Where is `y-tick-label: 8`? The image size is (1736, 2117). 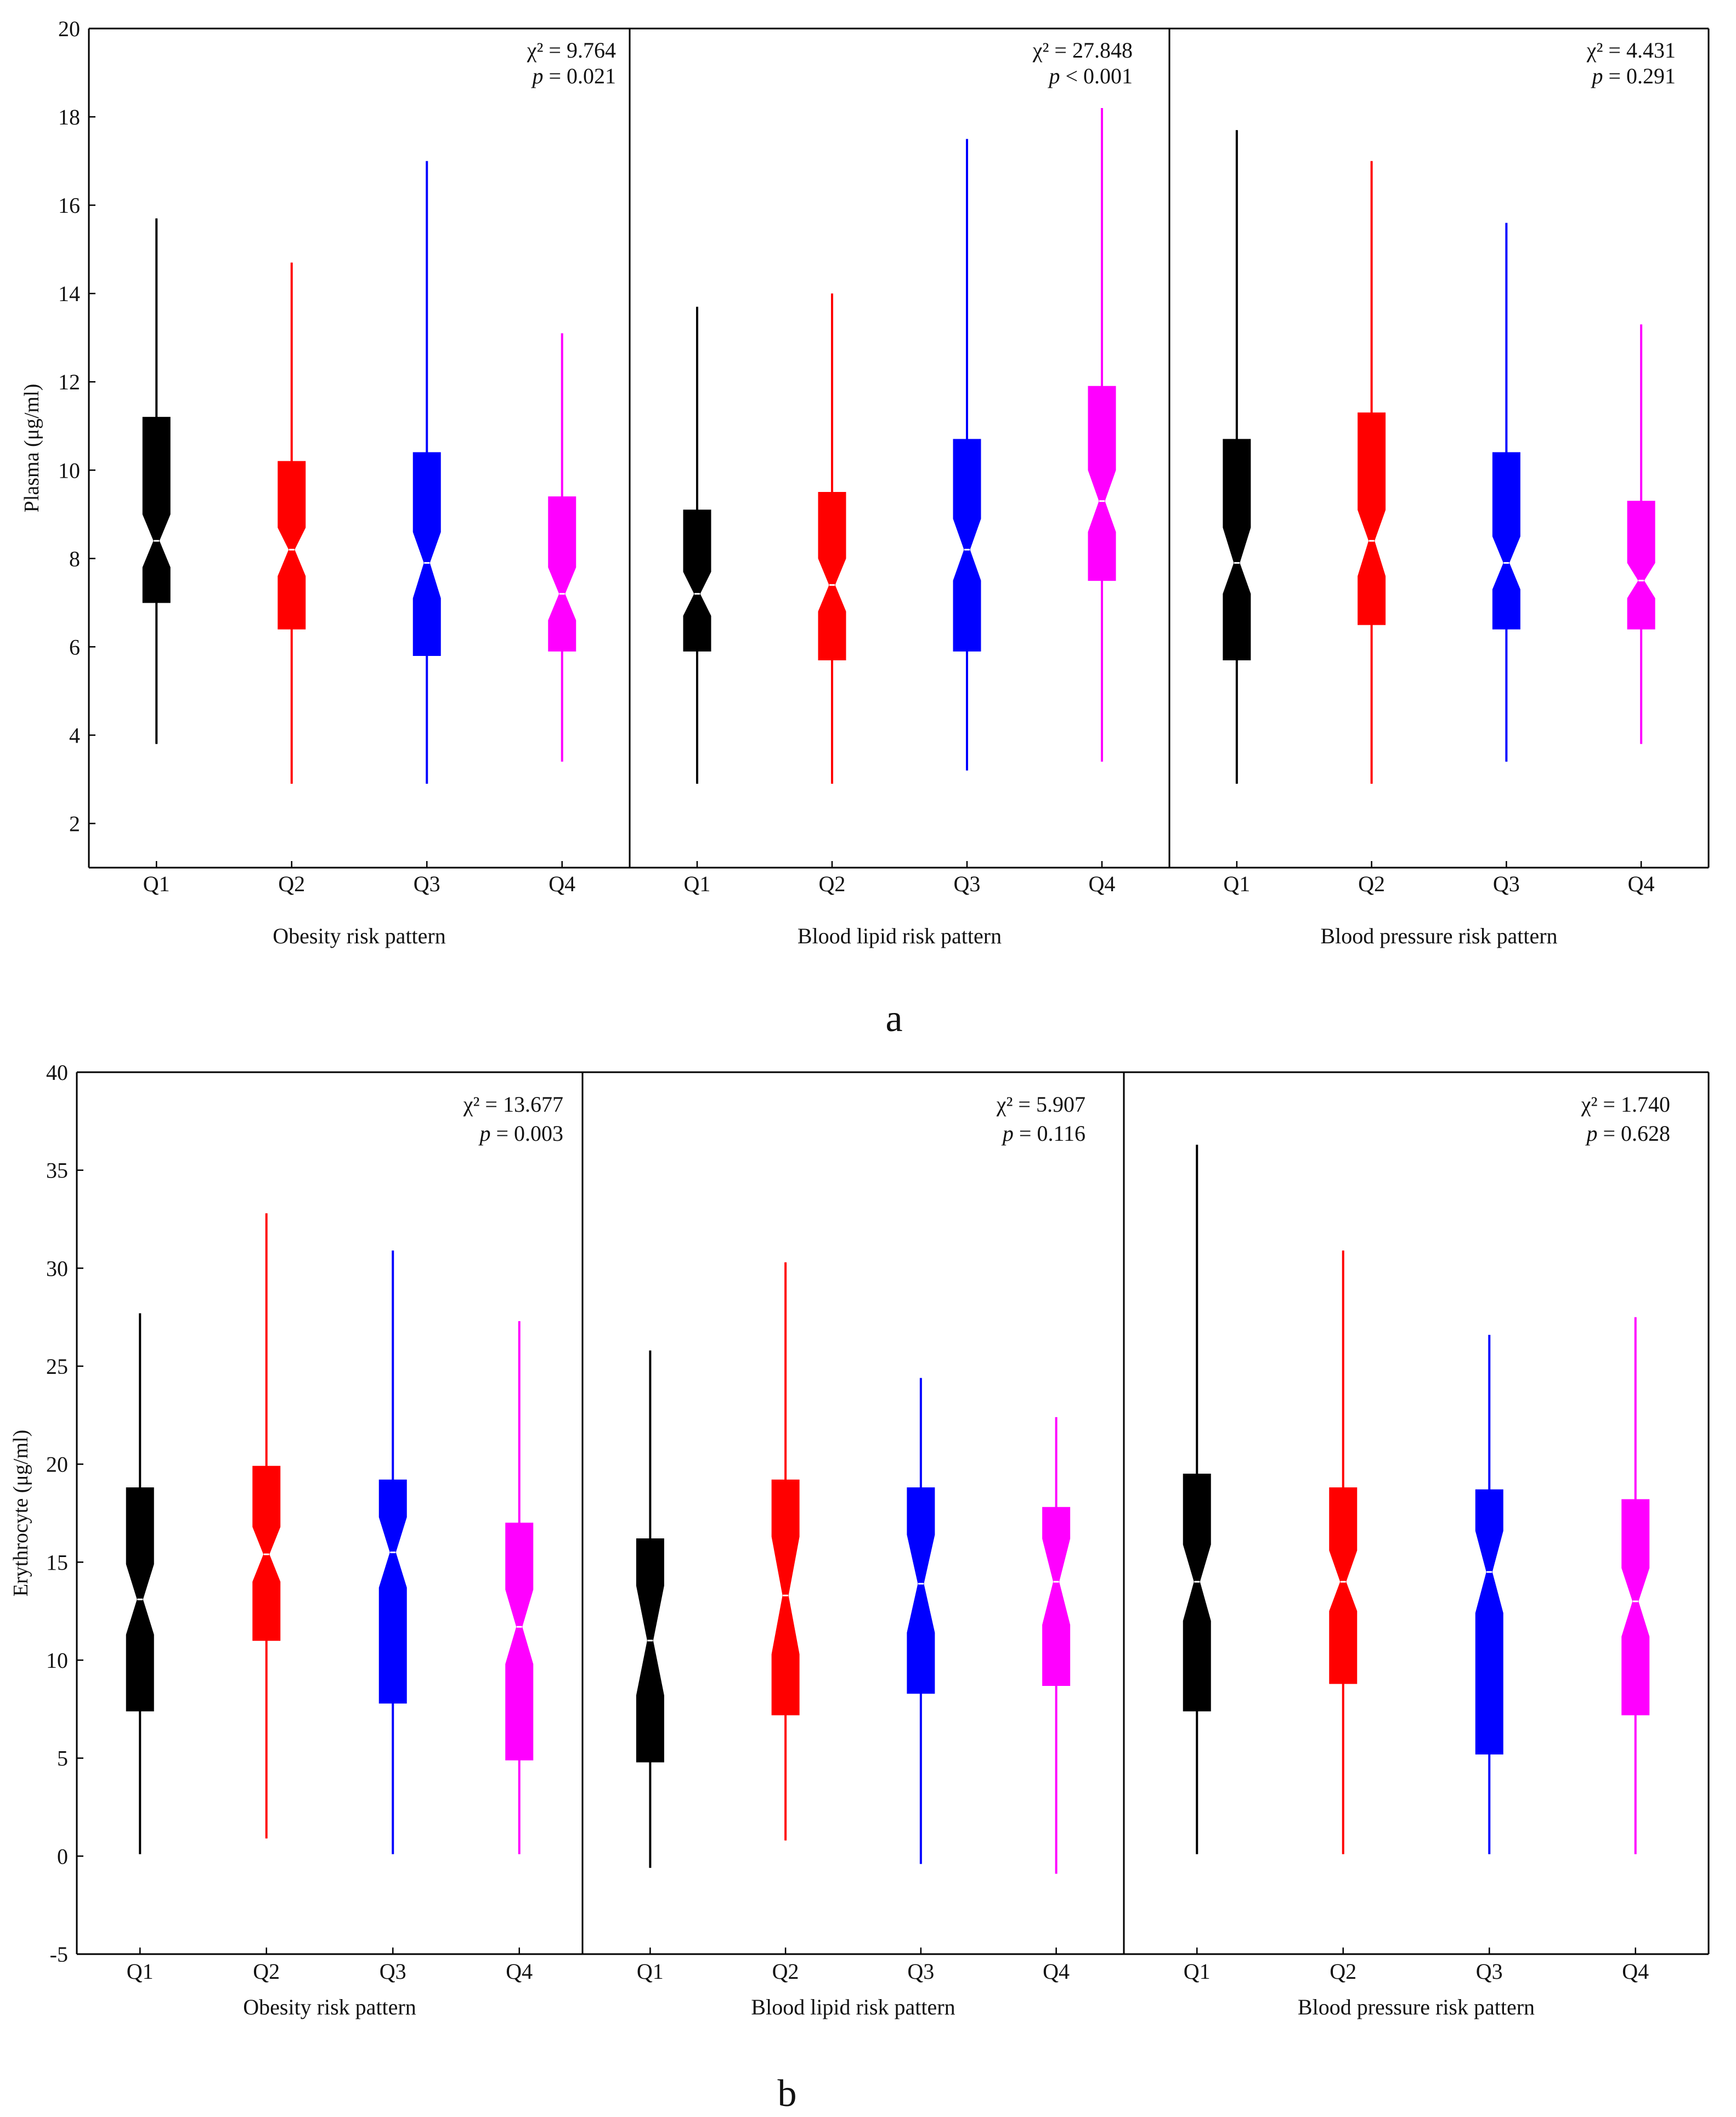 y-tick-label: 8 is located at coordinates (74, 558).